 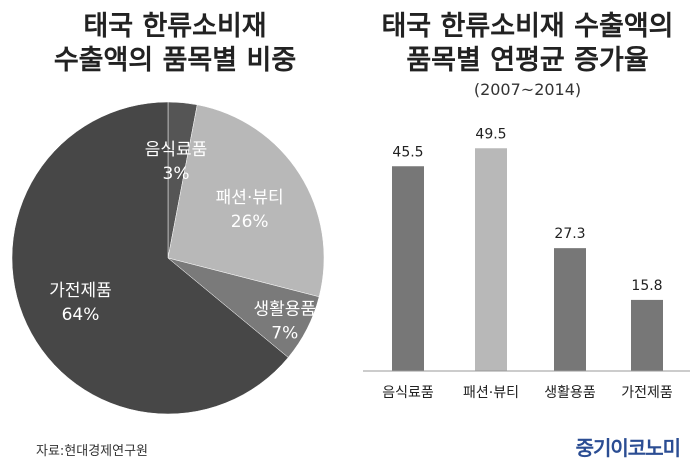 I want to click on bar-chart-title-line2: 품목별 연평균 증가율, so click(x=527, y=60).